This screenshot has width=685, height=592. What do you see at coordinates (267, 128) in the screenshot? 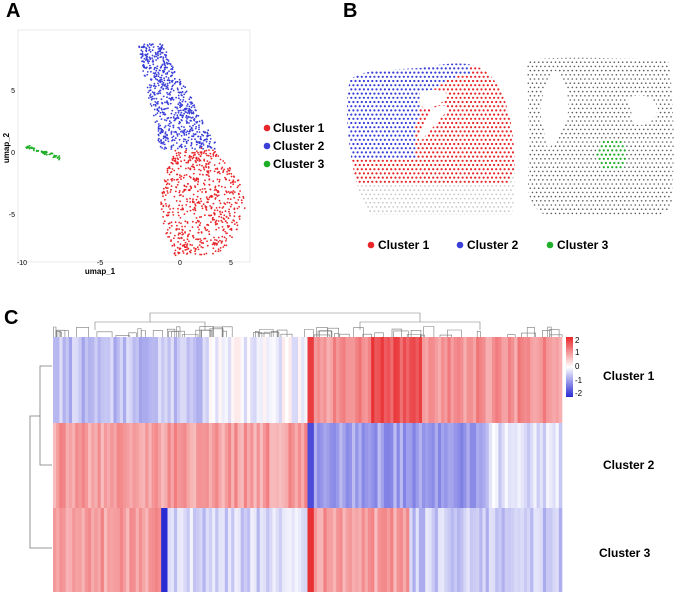
I see `legend-a-marker-cluster1` at bounding box center [267, 128].